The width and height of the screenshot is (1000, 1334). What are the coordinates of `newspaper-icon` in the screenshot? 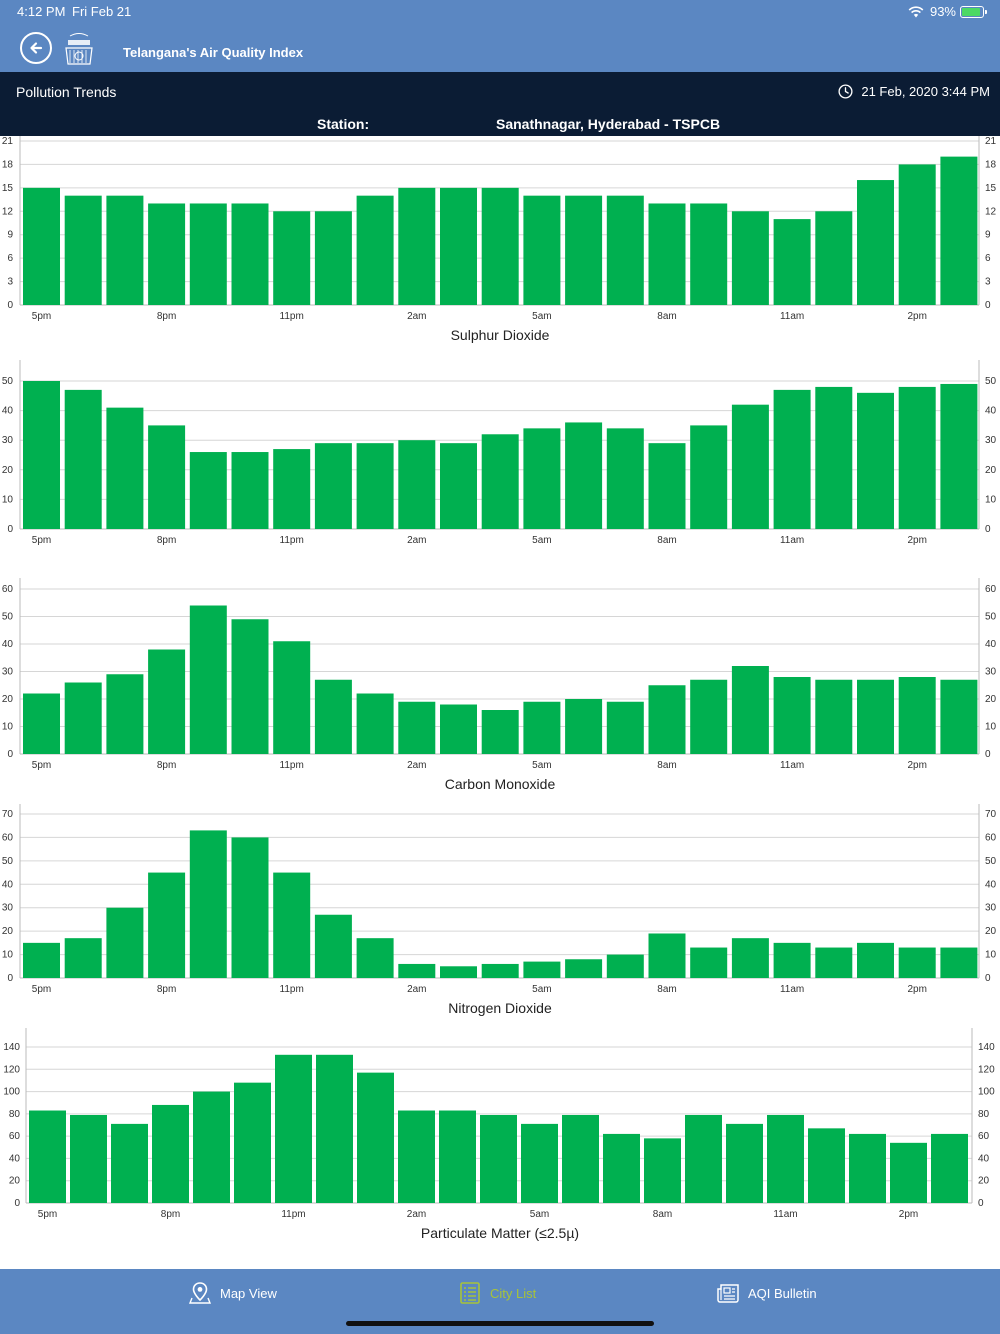 It's located at (728, 1293).